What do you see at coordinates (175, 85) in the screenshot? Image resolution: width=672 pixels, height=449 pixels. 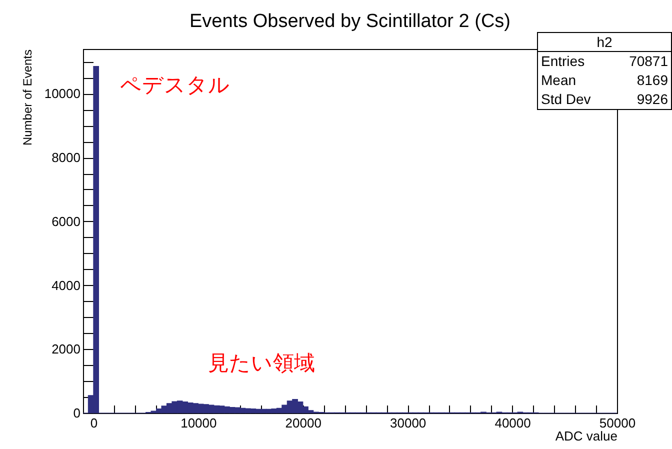 I see `annotation: ペデスタル` at bounding box center [175, 85].